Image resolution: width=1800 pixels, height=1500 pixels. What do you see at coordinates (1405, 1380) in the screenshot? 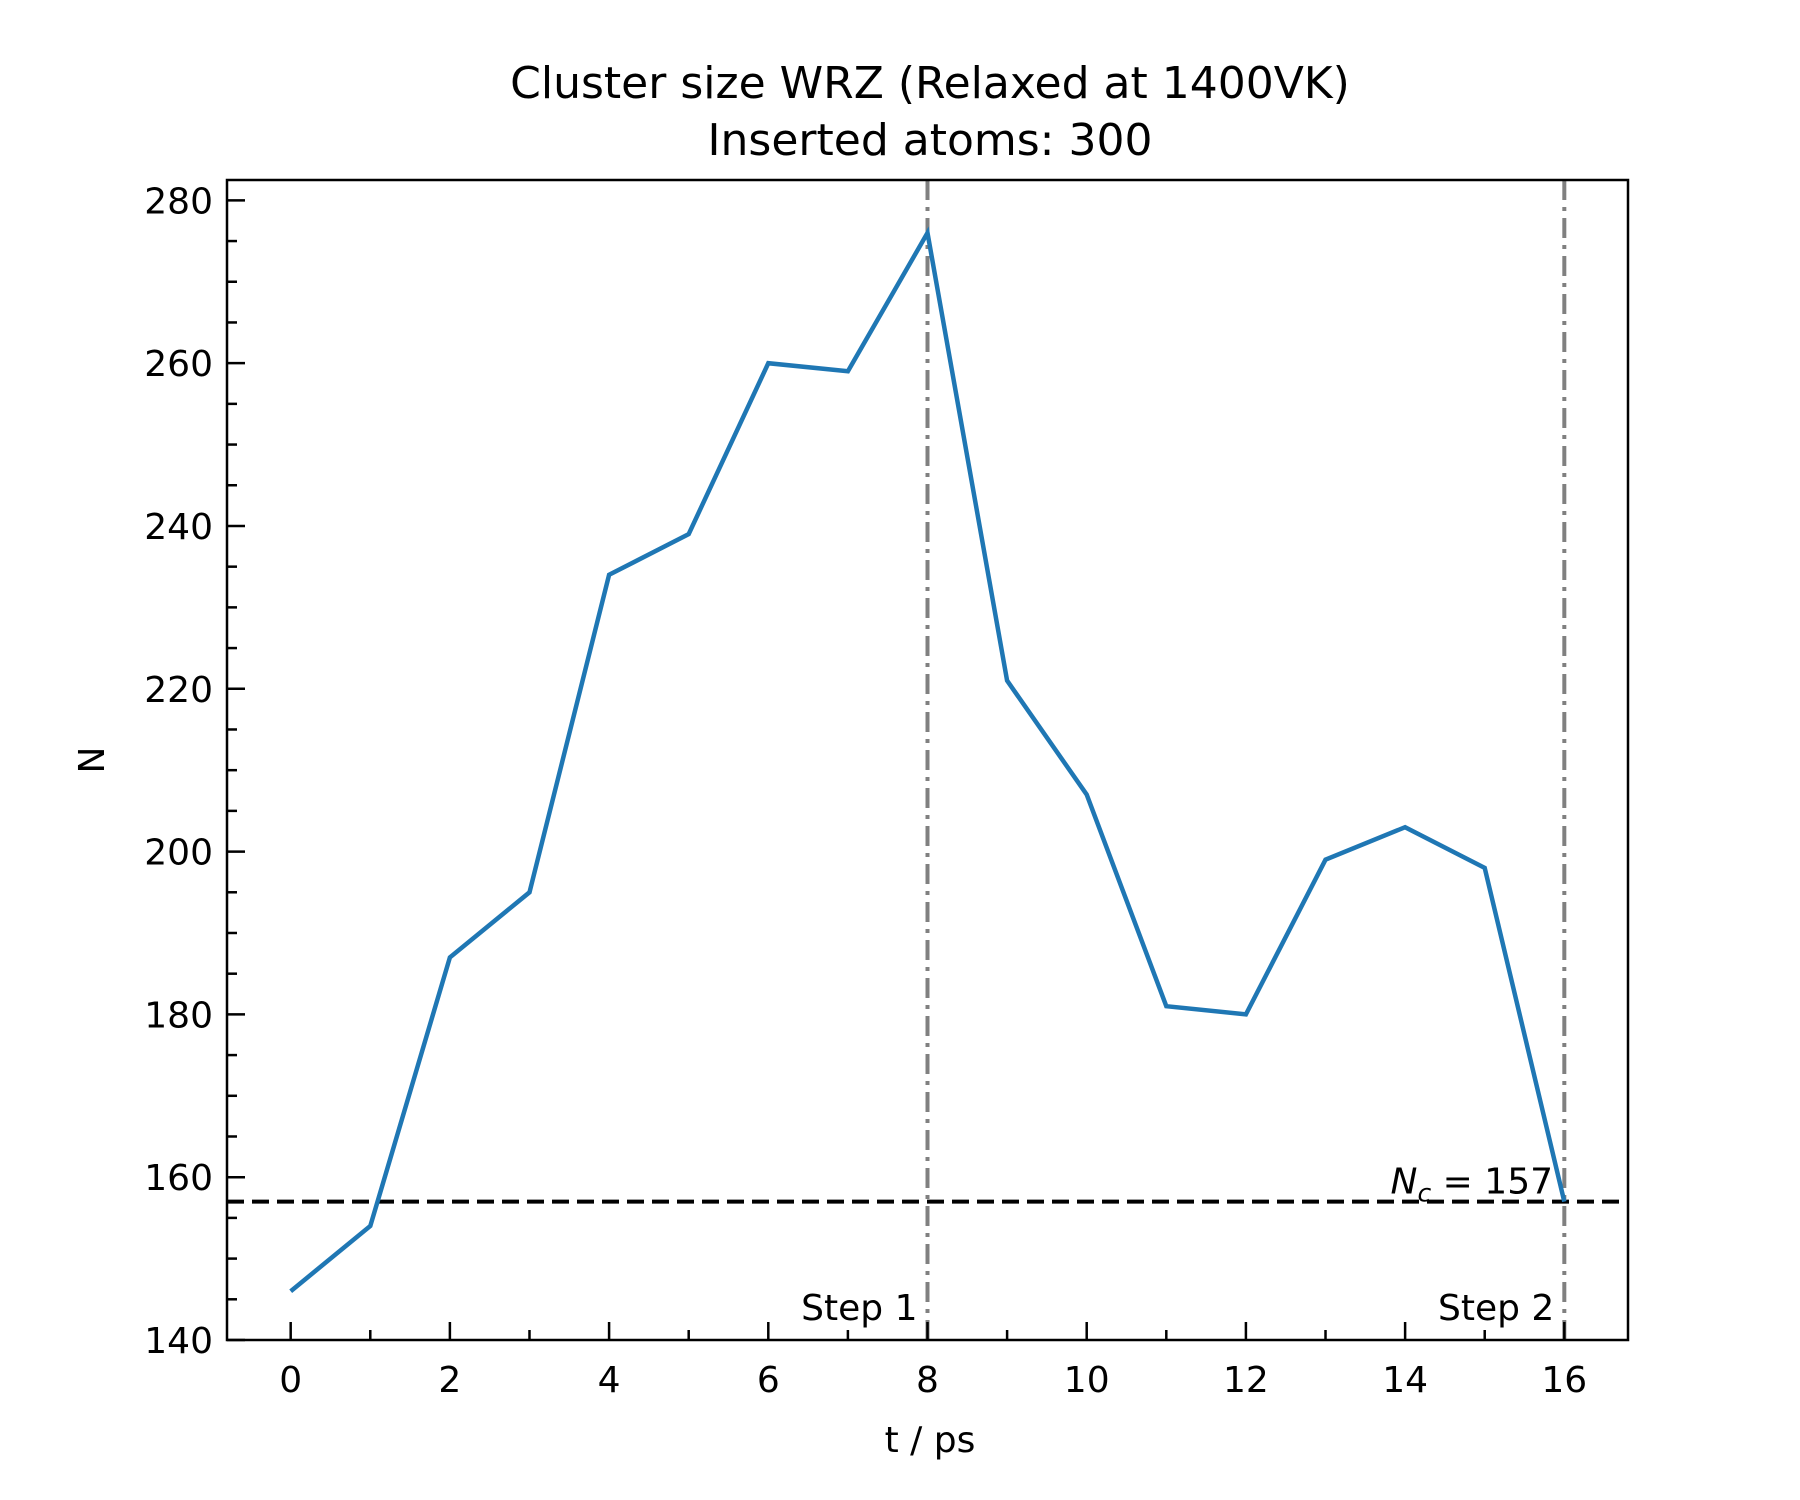
I see `x-tick-label: 14` at bounding box center [1405, 1380].